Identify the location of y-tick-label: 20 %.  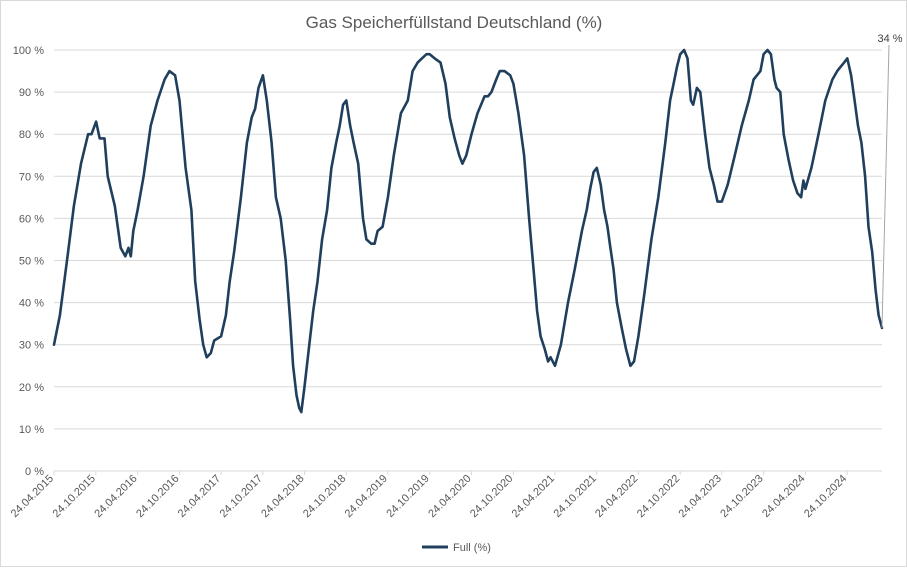
(31, 388).